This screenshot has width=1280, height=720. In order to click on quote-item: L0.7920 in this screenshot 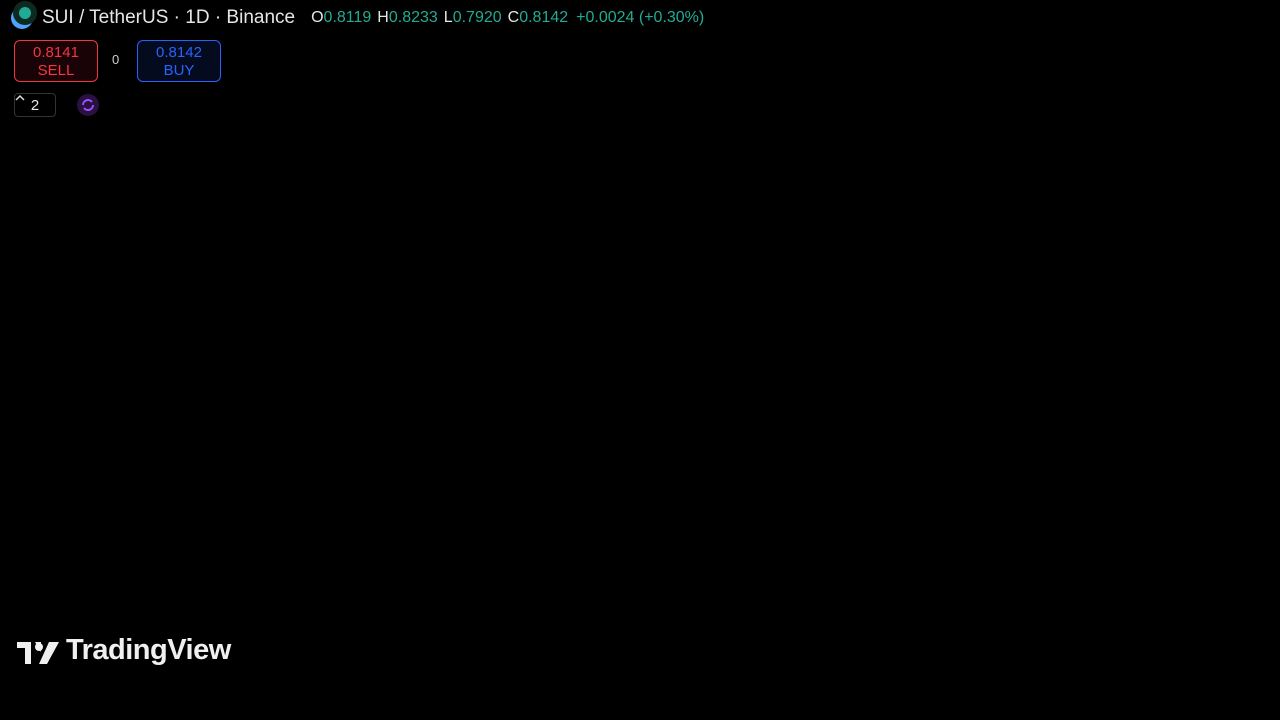, I will do `click(473, 18)`.